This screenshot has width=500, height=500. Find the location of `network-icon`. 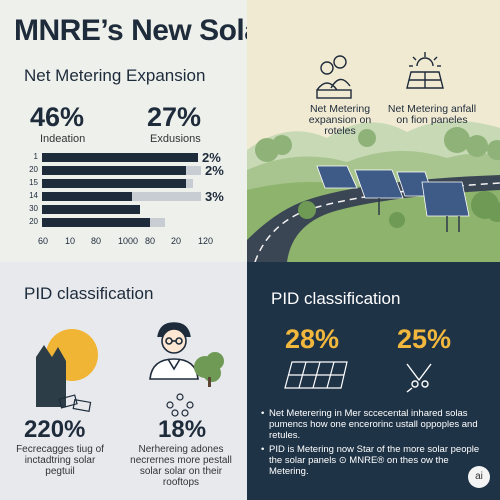

network-icon is located at coordinates (180, 405).